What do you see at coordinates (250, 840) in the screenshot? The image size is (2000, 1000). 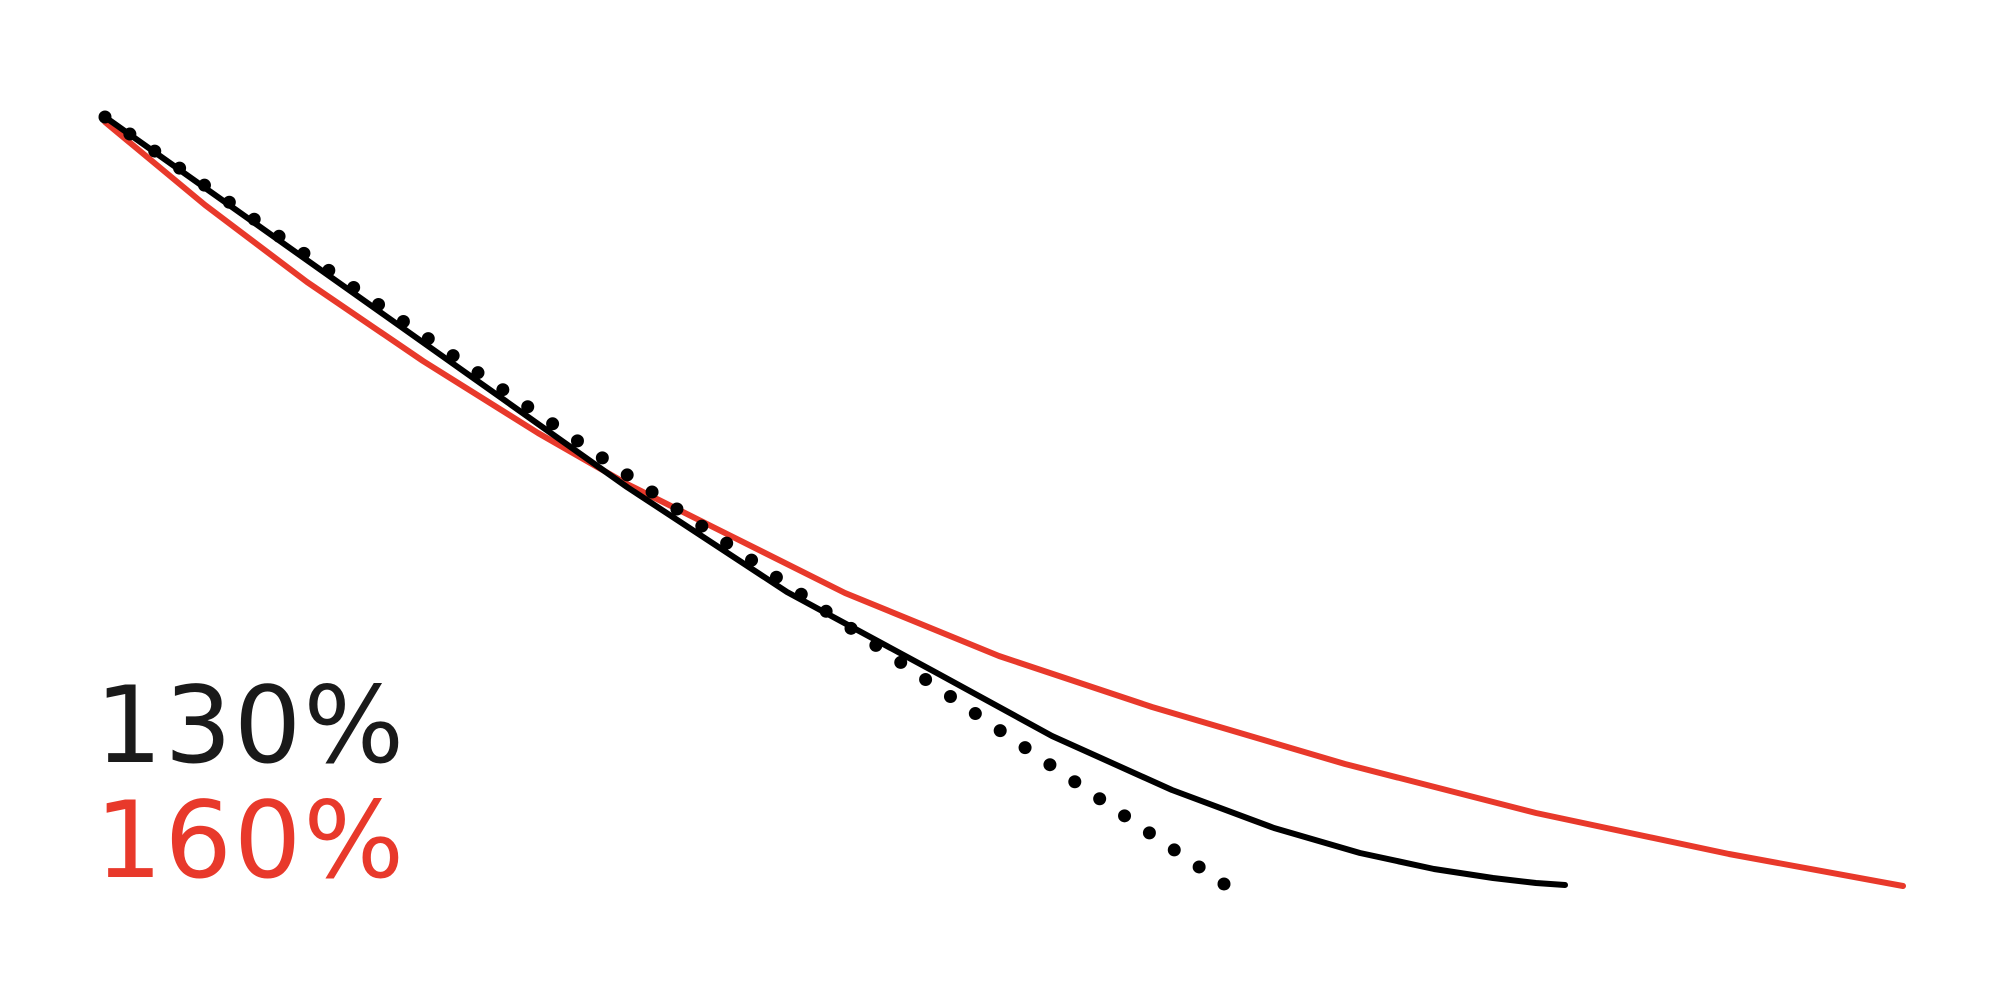 I see `label-160: 160%` at bounding box center [250, 840].